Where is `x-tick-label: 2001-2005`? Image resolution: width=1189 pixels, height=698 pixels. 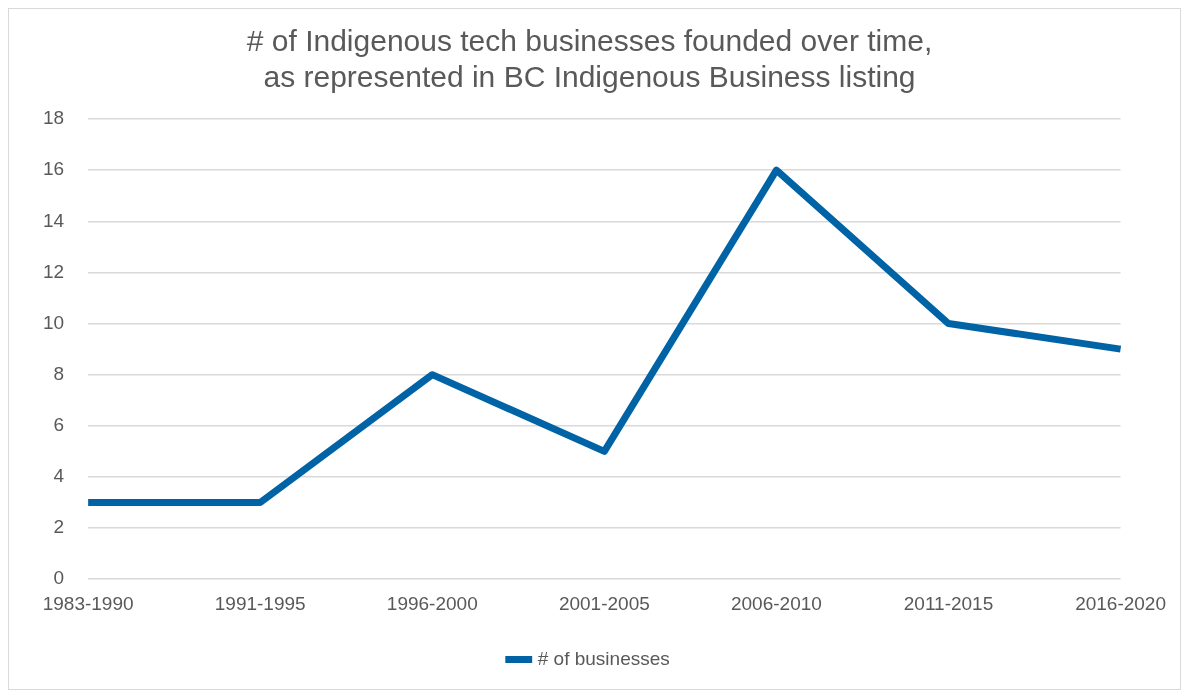 x-tick-label: 2001-2005 is located at coordinates (604, 603).